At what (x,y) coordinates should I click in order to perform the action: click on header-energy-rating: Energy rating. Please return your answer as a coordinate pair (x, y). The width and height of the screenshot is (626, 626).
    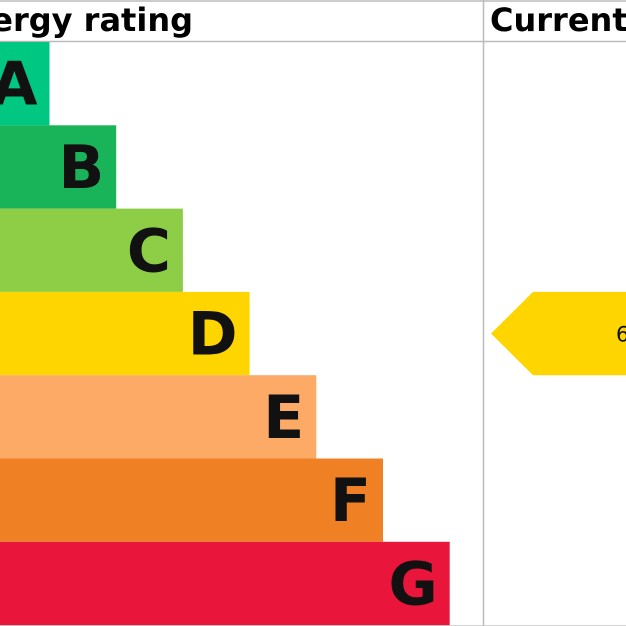
    Looking at the image, I should click on (96, 20).